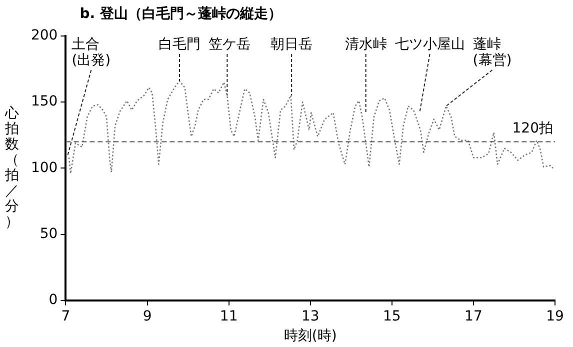  I want to click on x-tick-label: 19, so click(555, 316).